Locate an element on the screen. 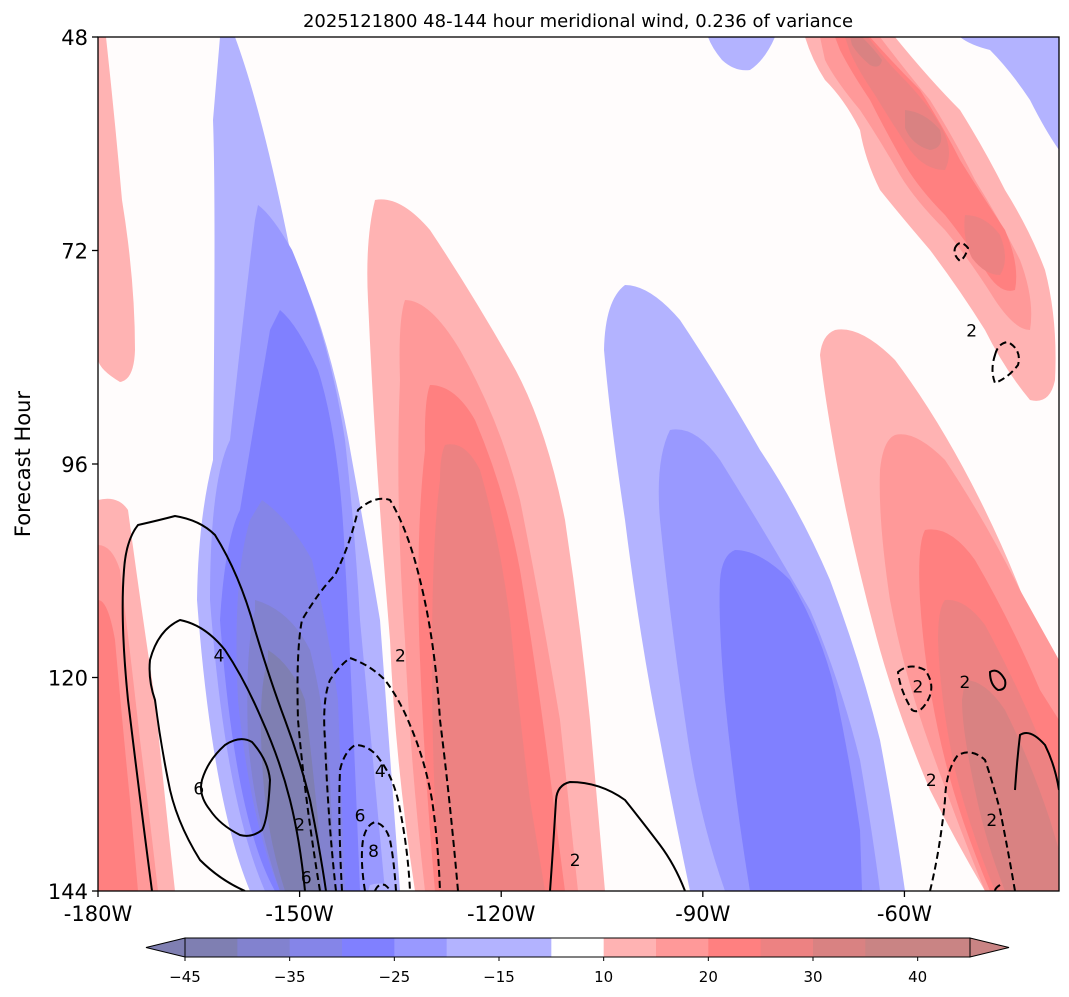  colorbar-tick-label: 20 is located at coordinates (708, 977).